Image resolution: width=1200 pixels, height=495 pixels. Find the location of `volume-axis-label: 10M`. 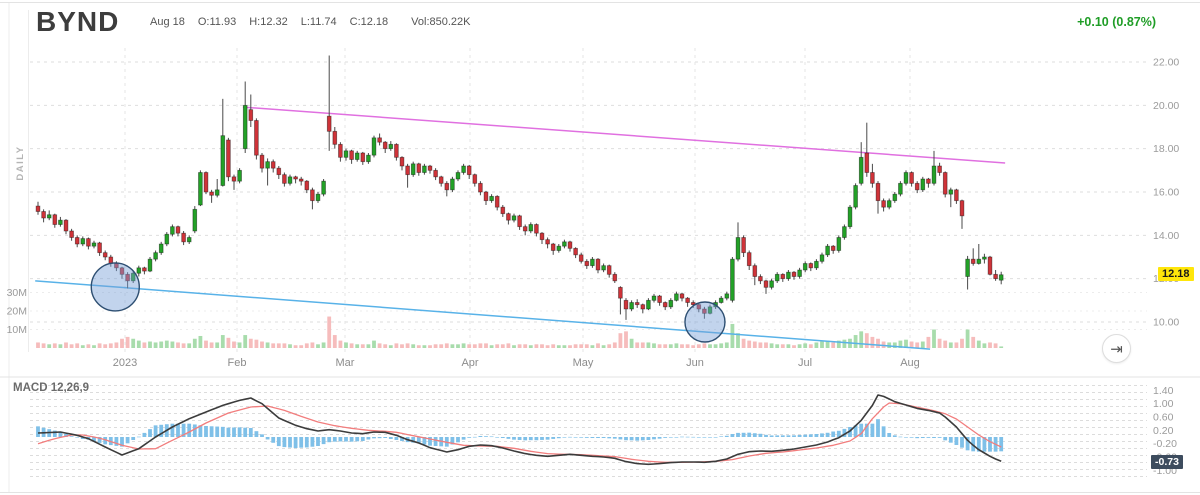

volume-axis-label: 10M is located at coordinates (17, 330).